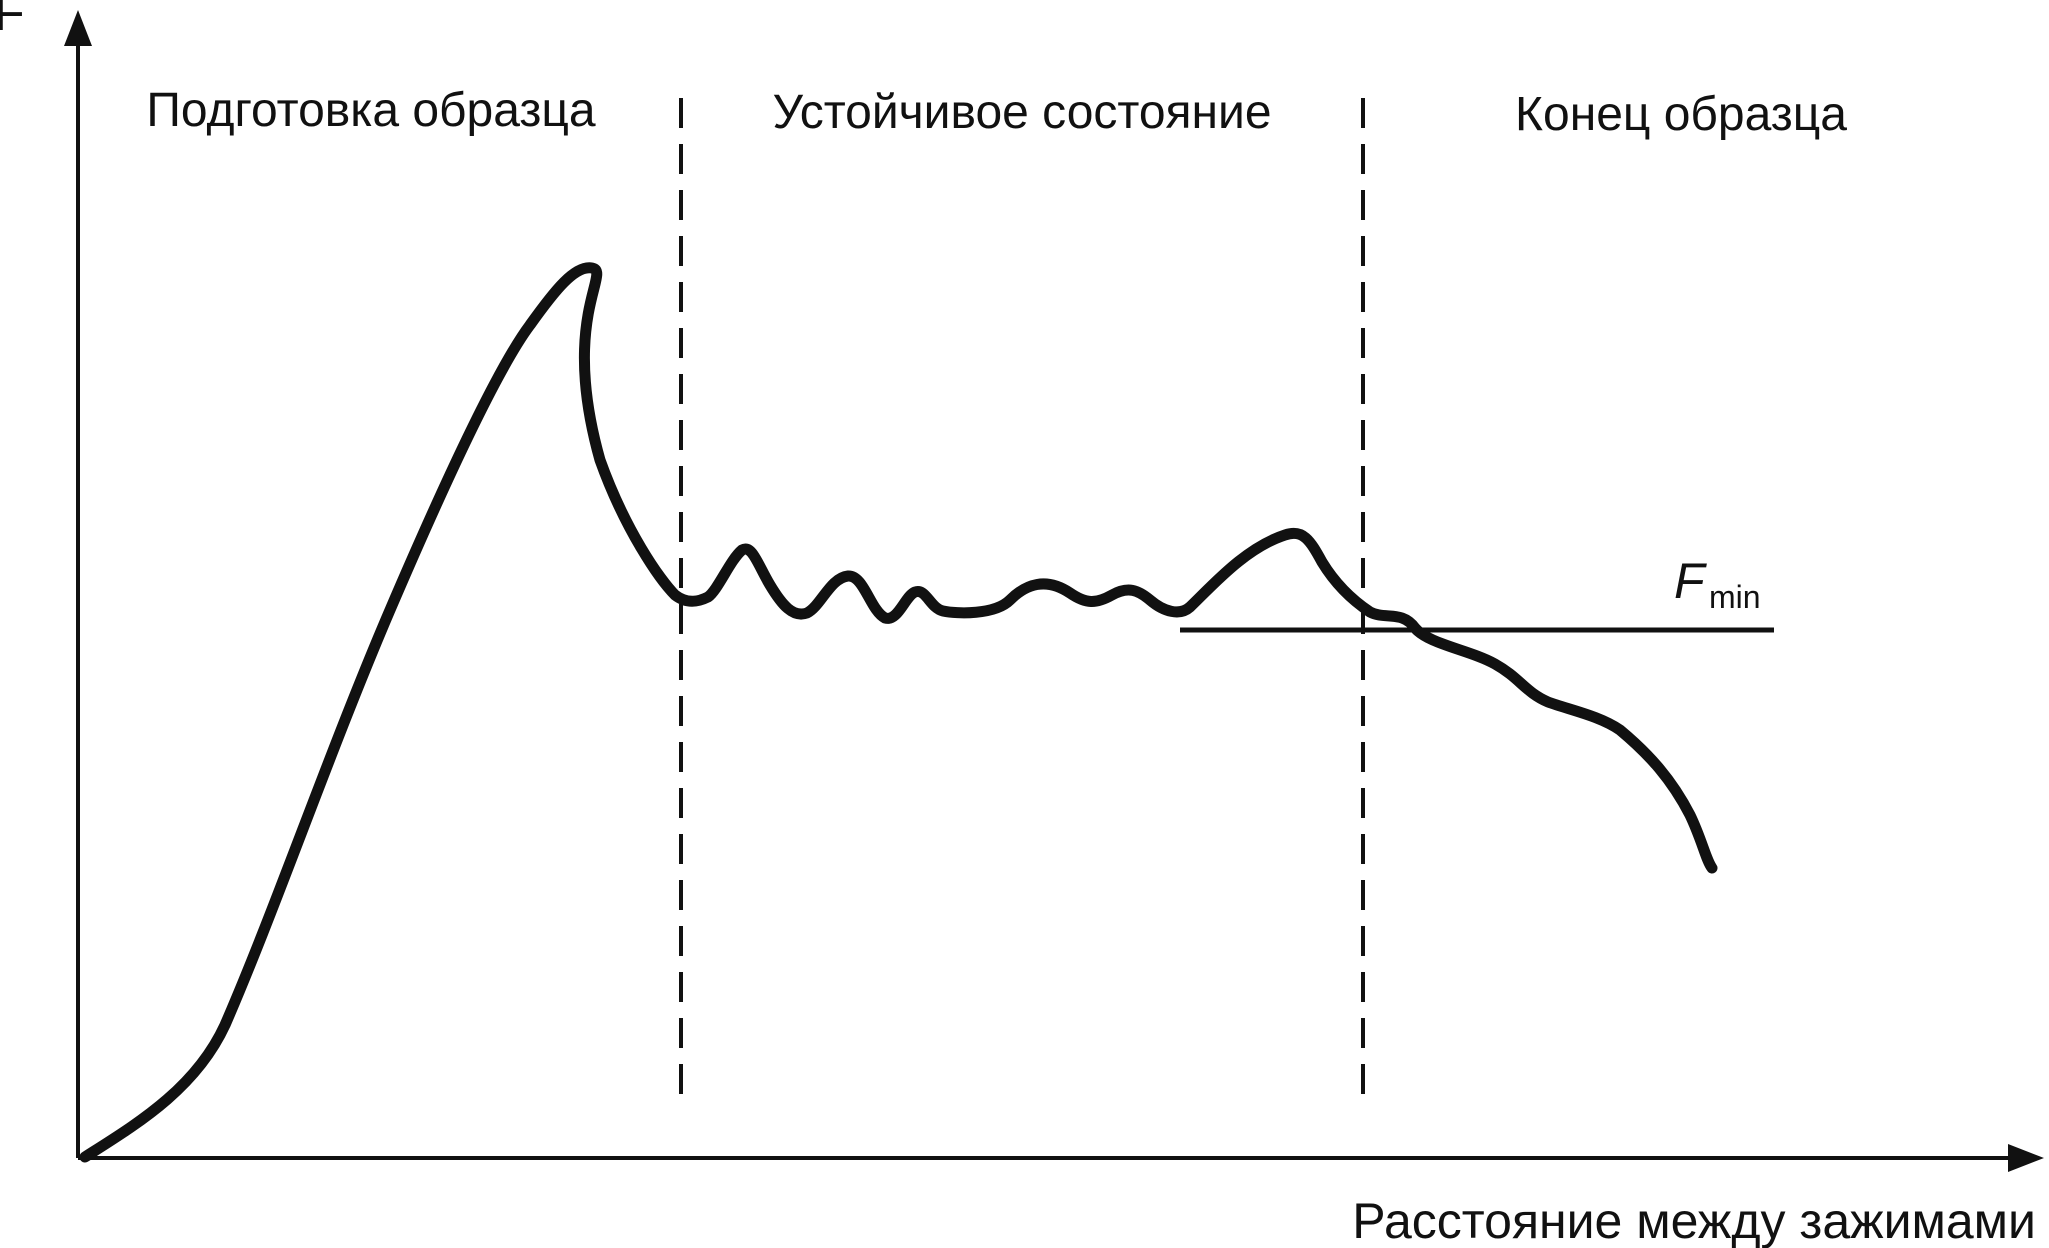 The width and height of the screenshot is (2049, 1248). I want to click on fmin-symbol: F, so click(1690, 581).